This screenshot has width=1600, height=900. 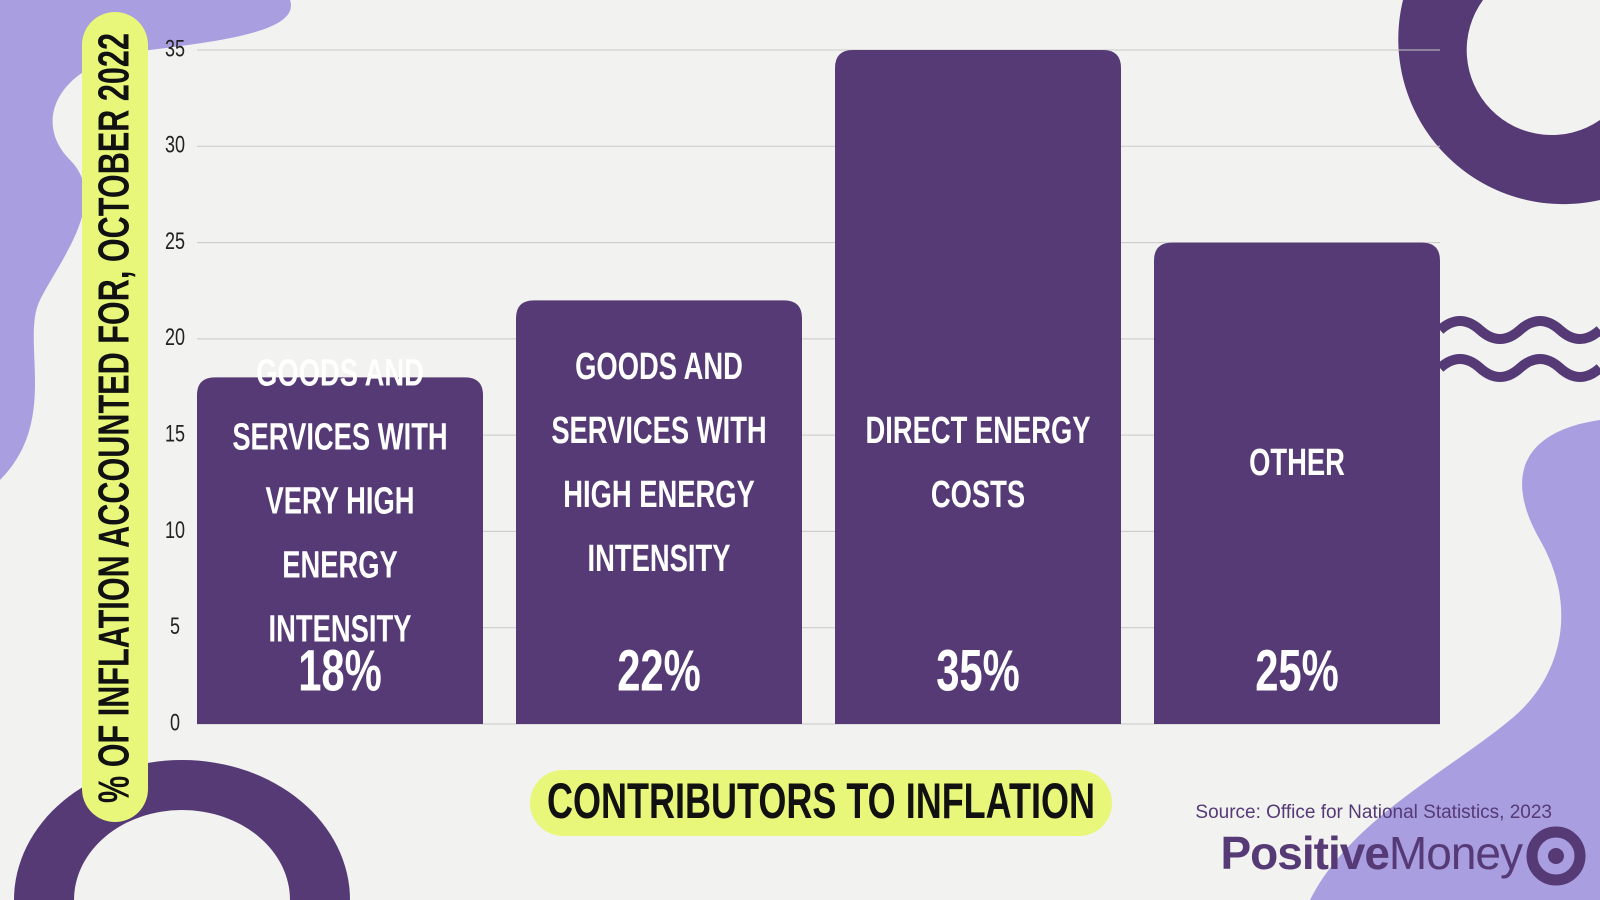 I want to click on value-label: 22%, so click(x=659, y=670).